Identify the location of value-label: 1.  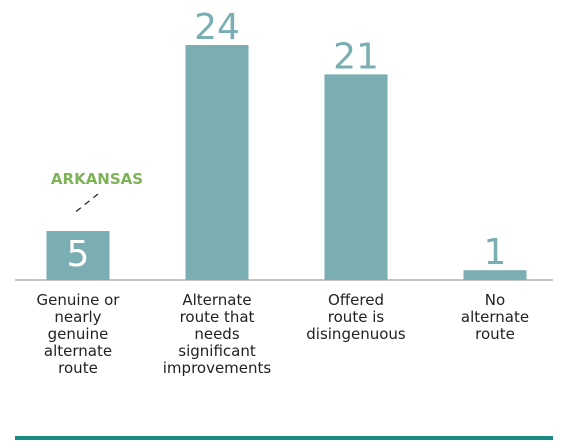
(495, 252).